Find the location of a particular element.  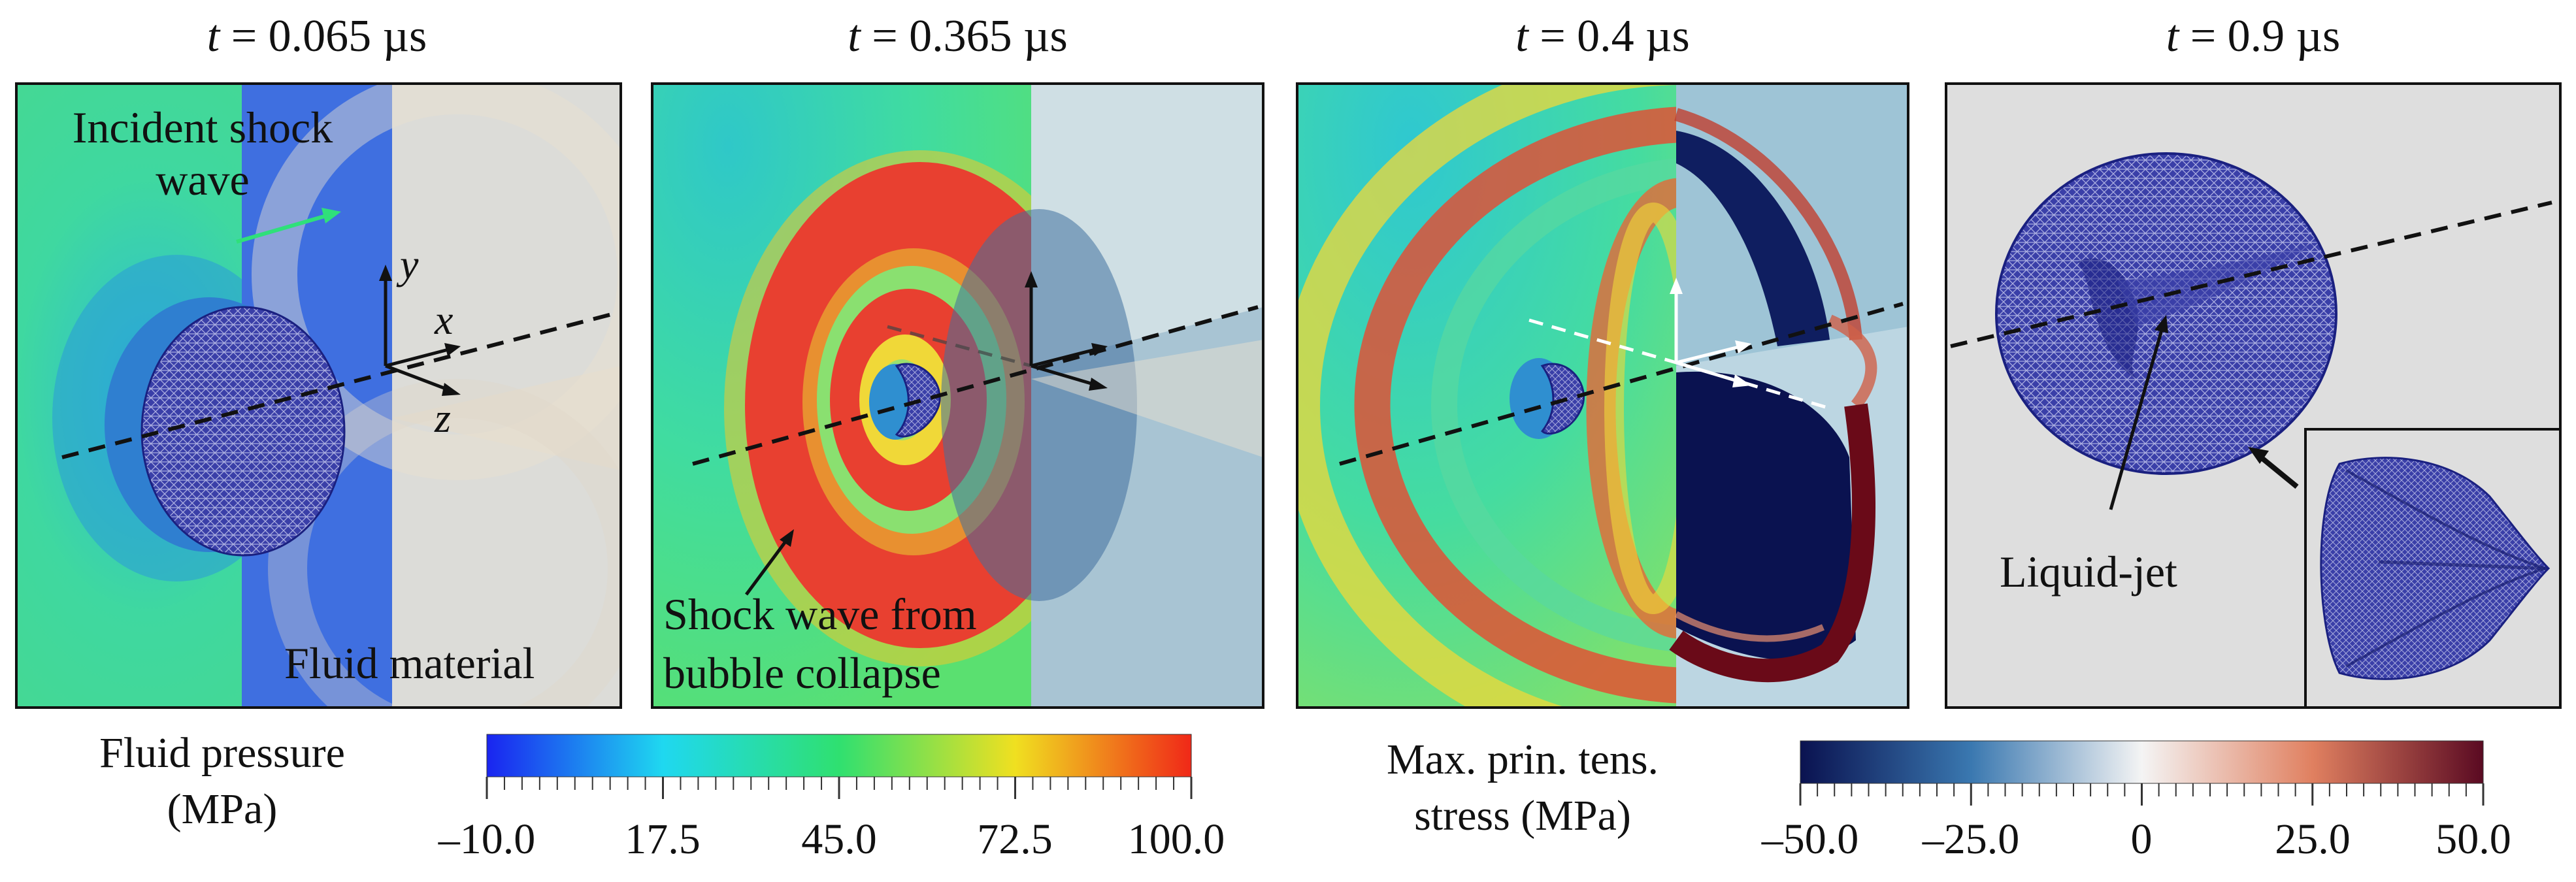

stress-tick-label: 0 is located at coordinates (2141, 839).